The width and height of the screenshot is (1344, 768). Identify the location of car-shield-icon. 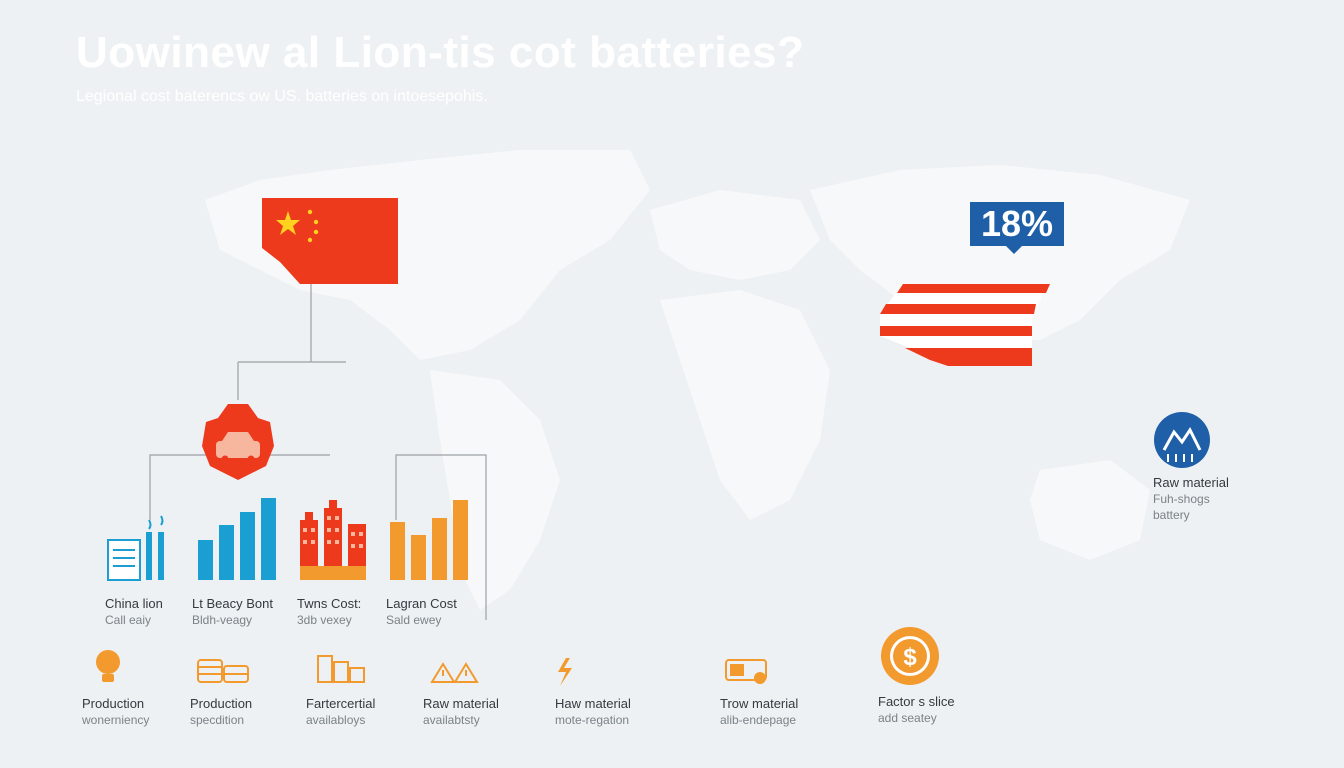
(238, 442).